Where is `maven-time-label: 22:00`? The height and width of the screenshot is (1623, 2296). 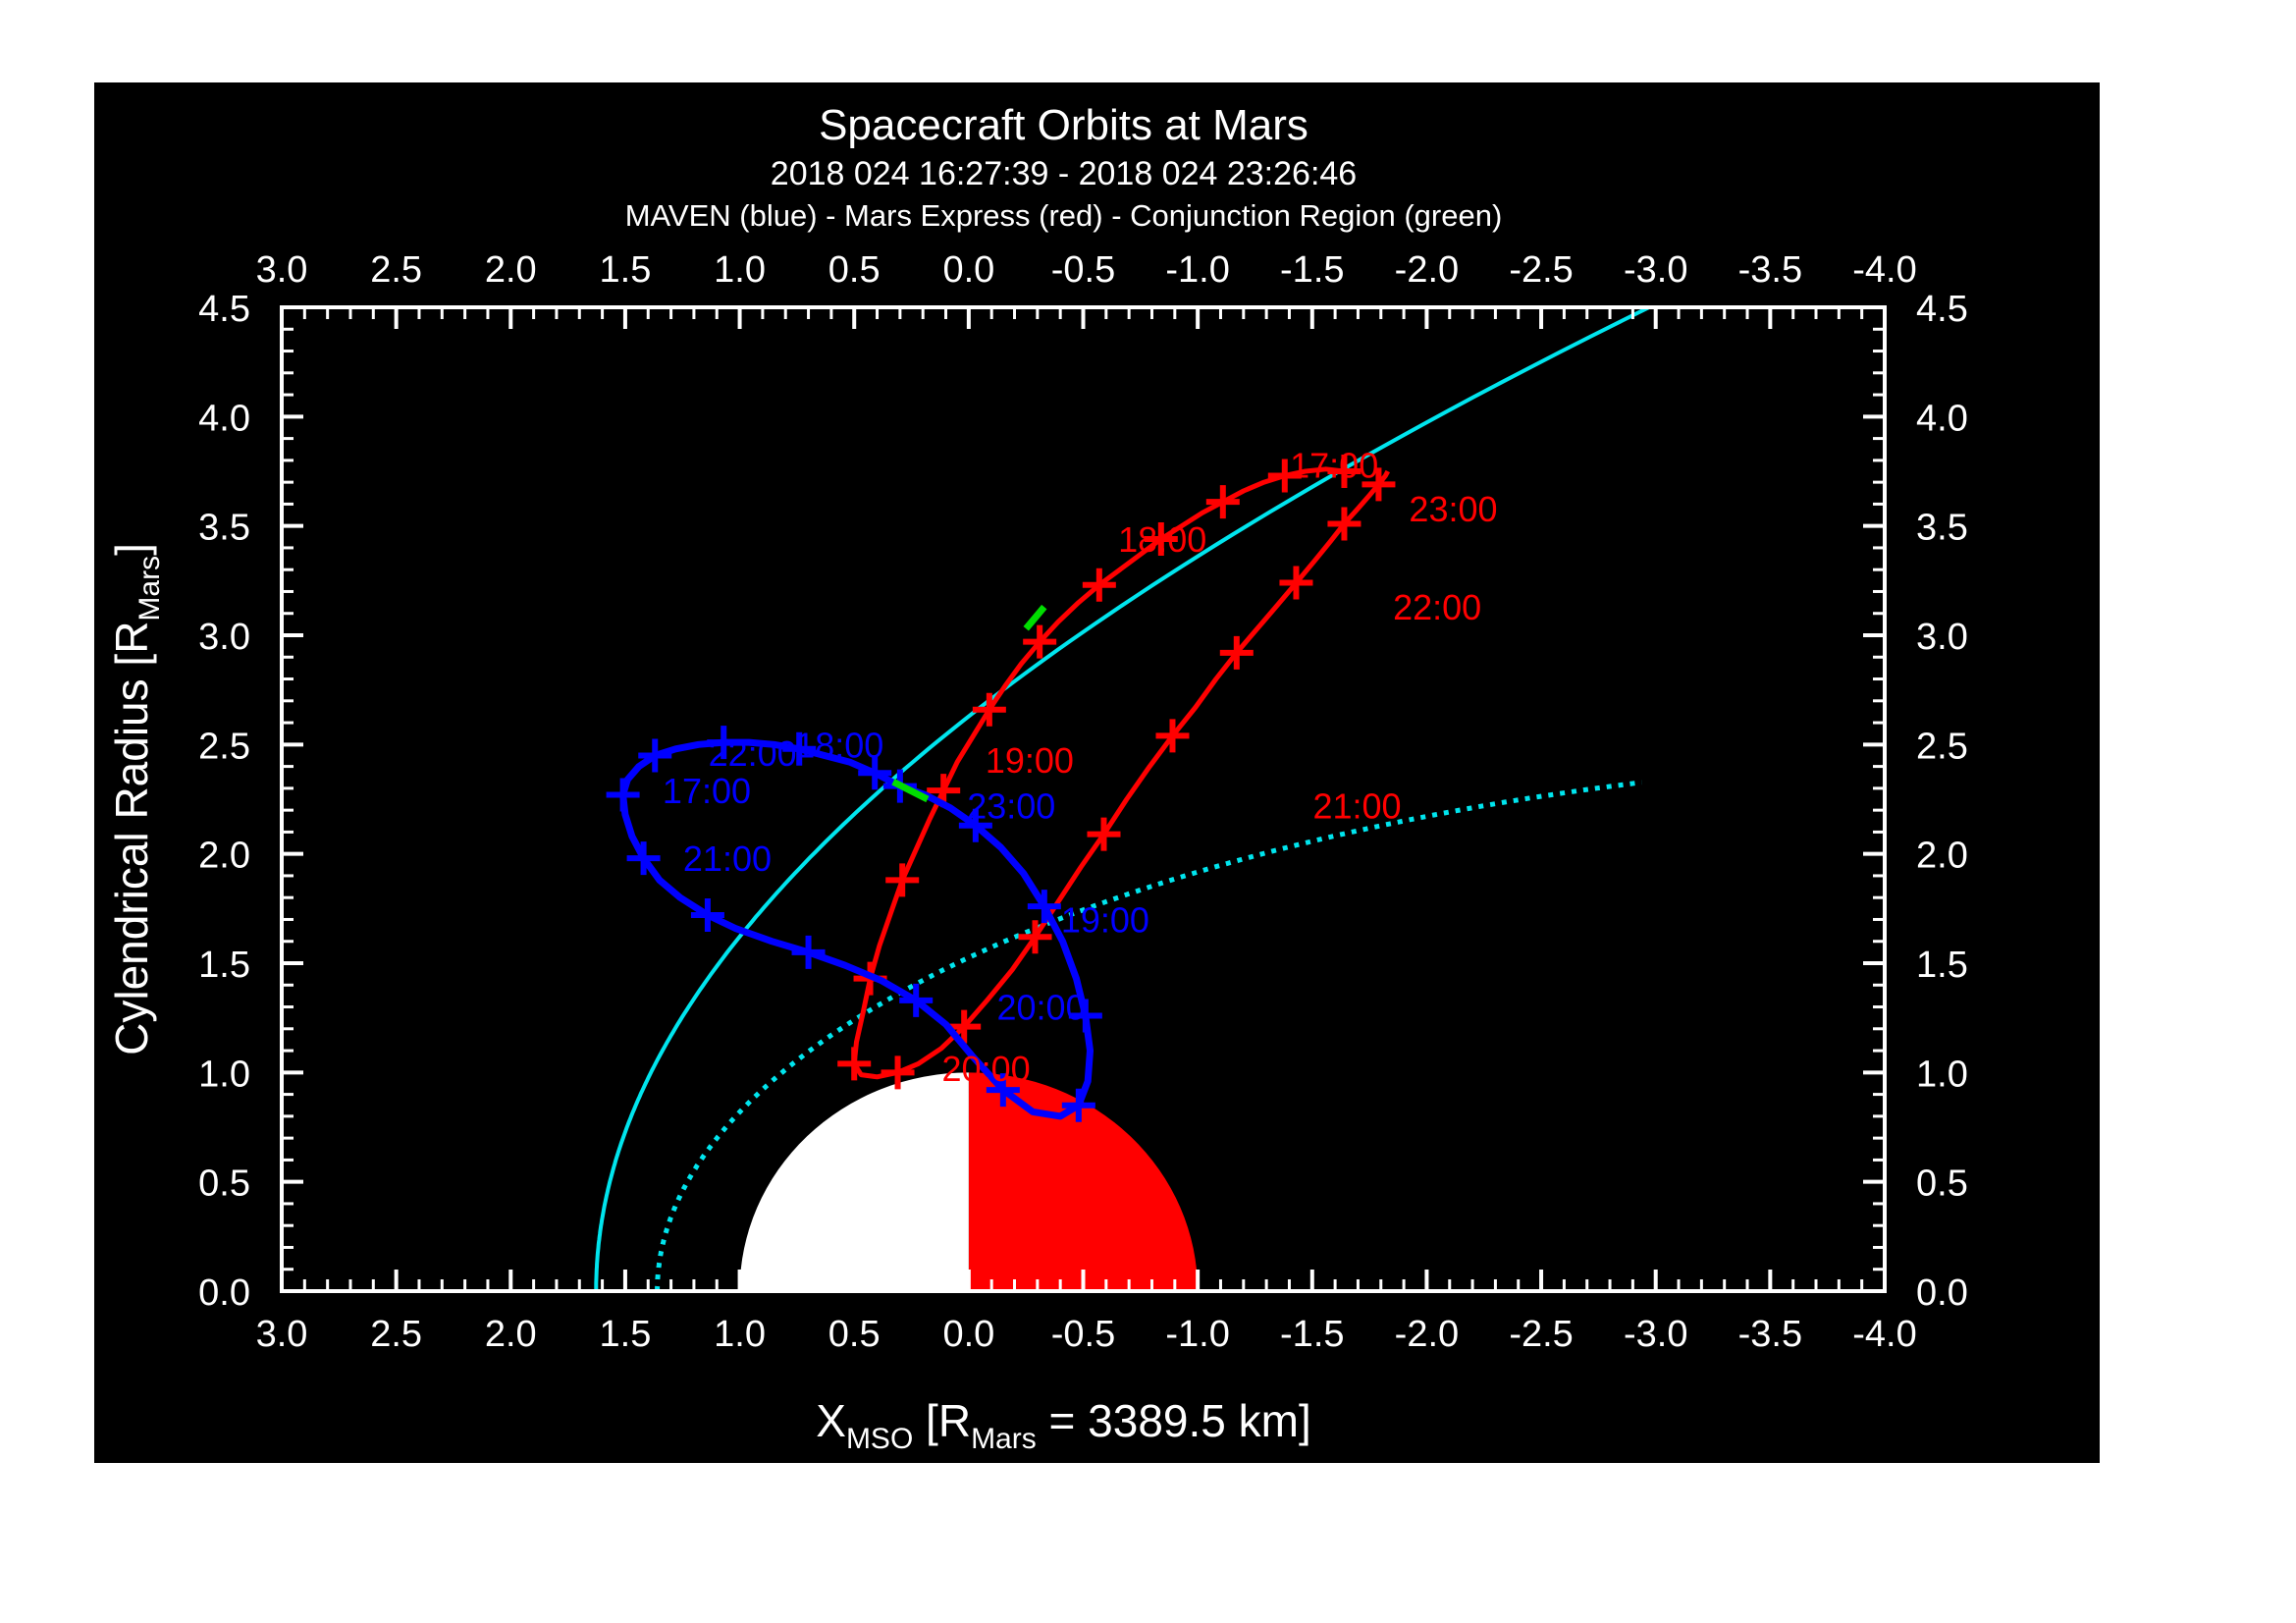 maven-time-label: 22:00 is located at coordinates (753, 753).